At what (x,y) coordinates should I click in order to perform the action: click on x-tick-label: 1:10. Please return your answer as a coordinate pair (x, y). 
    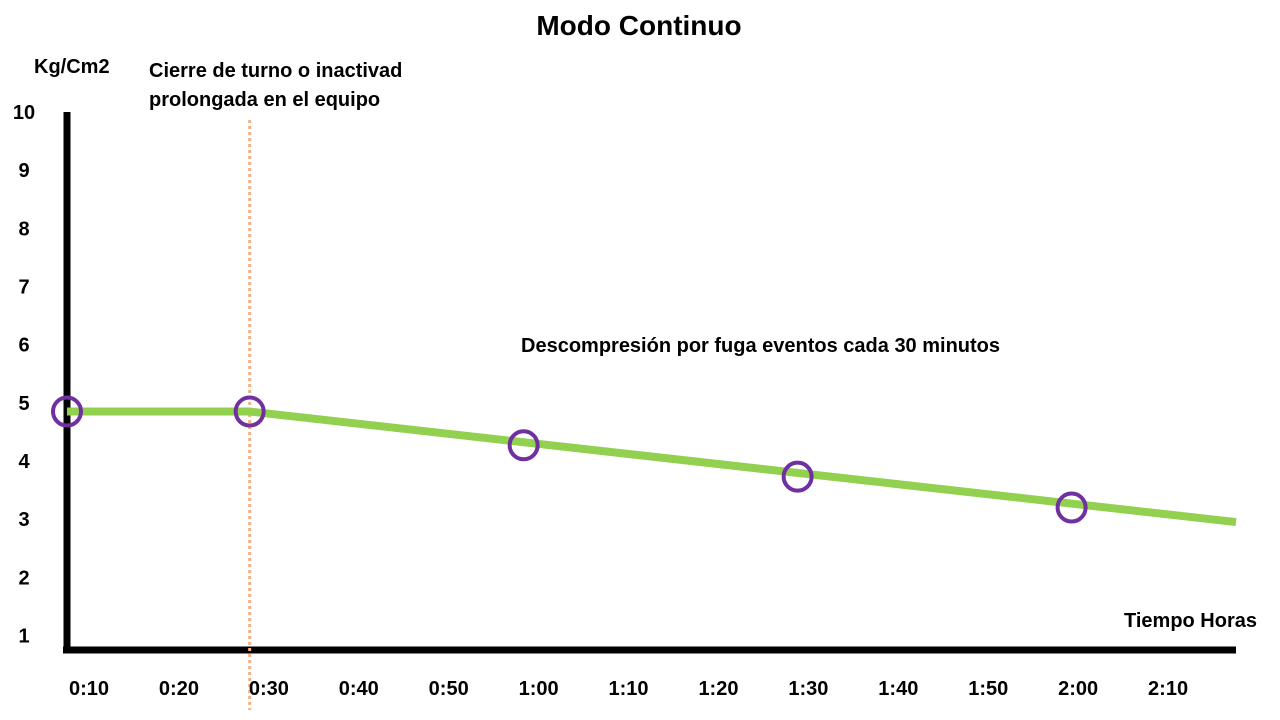
    Looking at the image, I should click on (629, 689).